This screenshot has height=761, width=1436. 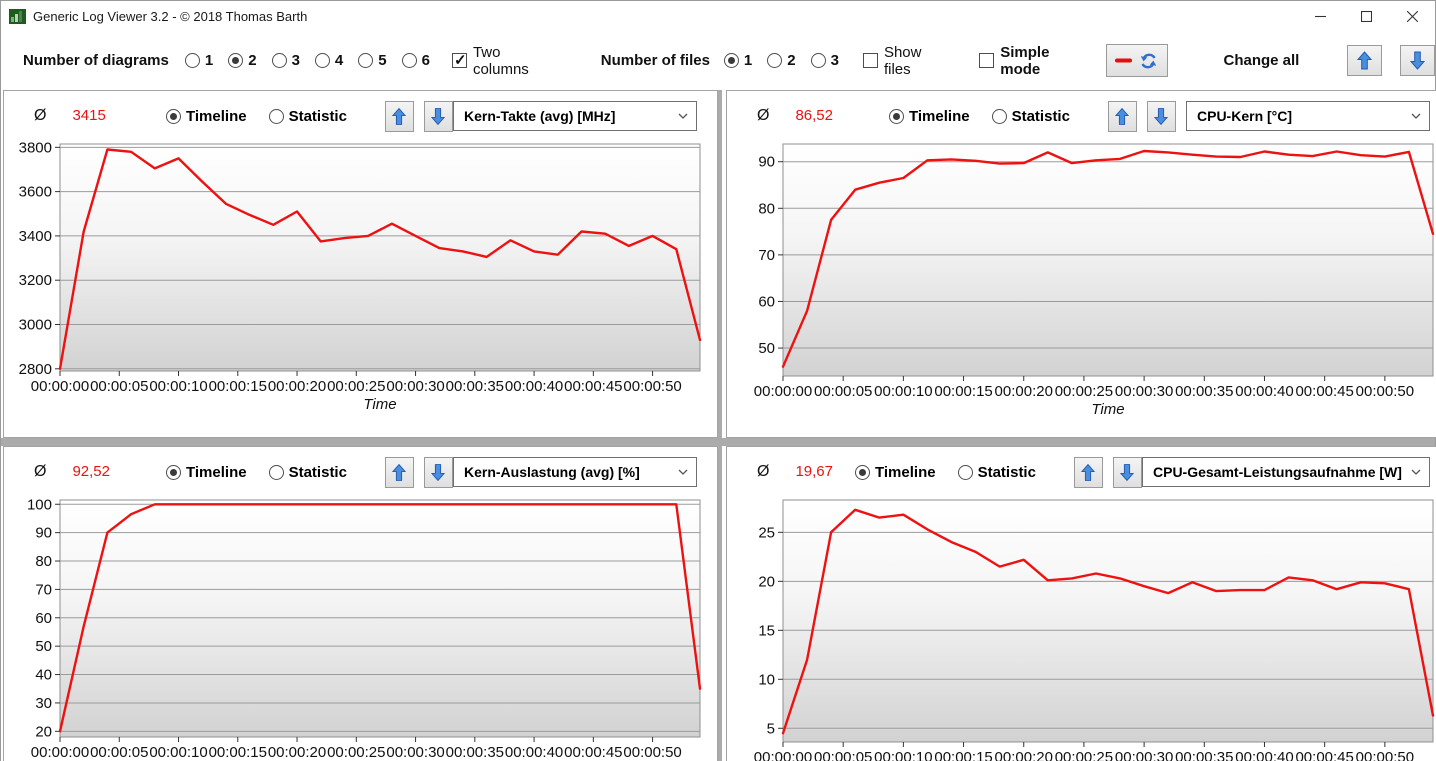 I want to click on svg-text: 100, so click(x=39, y=504).